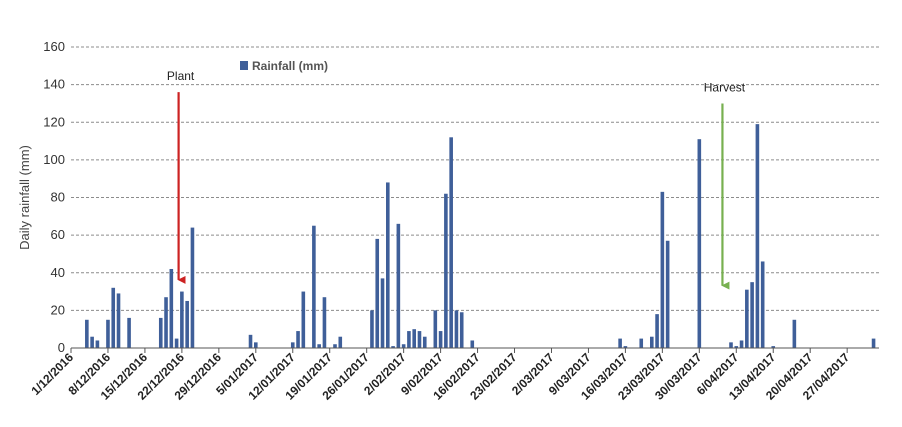 This screenshot has width=902, height=427. Describe the element at coordinates (24, 197) in the screenshot. I see `y-axis-title: Daily rainfall (mm)` at that location.